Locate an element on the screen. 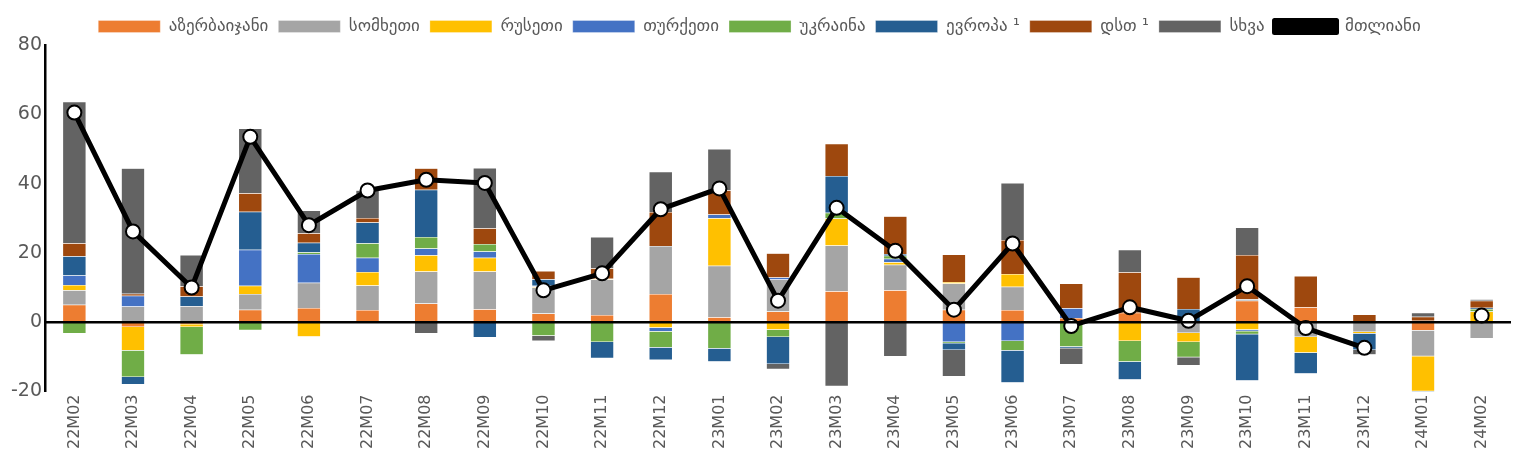 The width and height of the screenshot is (1529, 460). y-tick-label: 40 is located at coordinates (30, 181).